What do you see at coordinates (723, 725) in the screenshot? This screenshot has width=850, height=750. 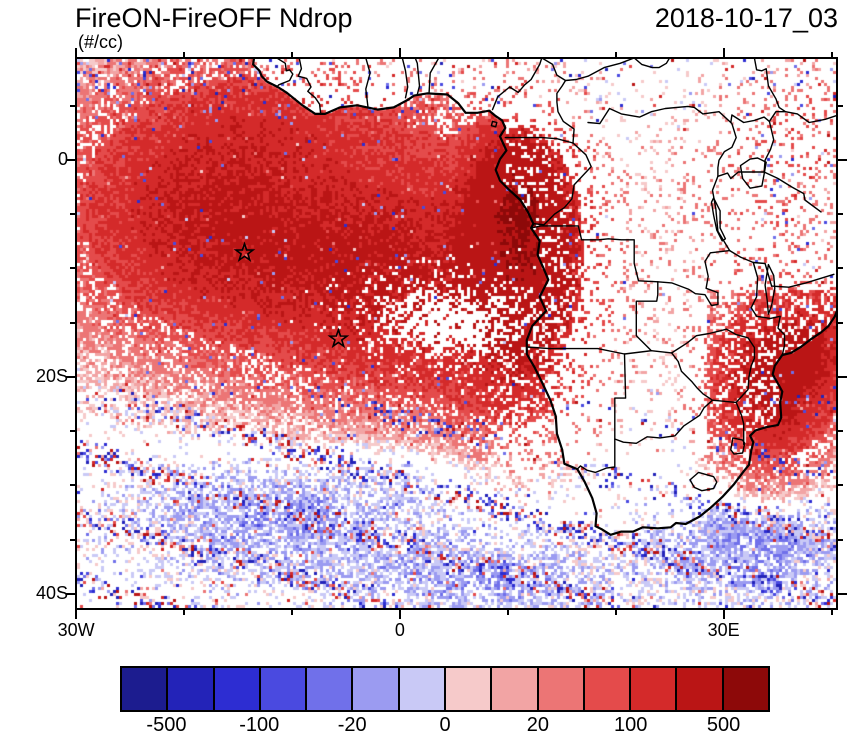 I see `colorbar-tick-label: 500` at bounding box center [723, 725].